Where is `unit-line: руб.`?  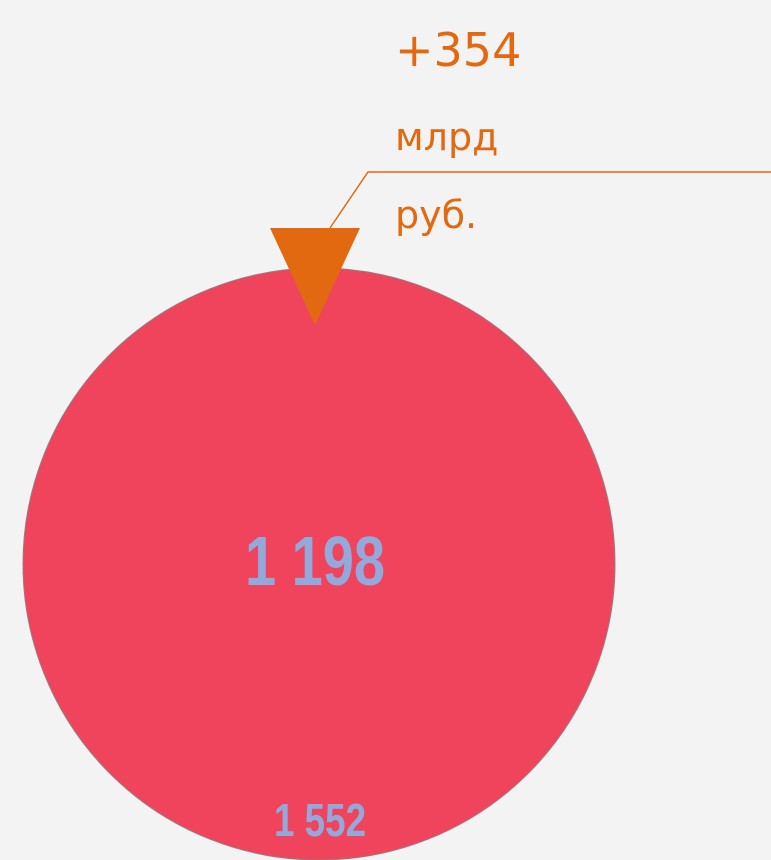 unit-line: руб. is located at coordinates (436, 215).